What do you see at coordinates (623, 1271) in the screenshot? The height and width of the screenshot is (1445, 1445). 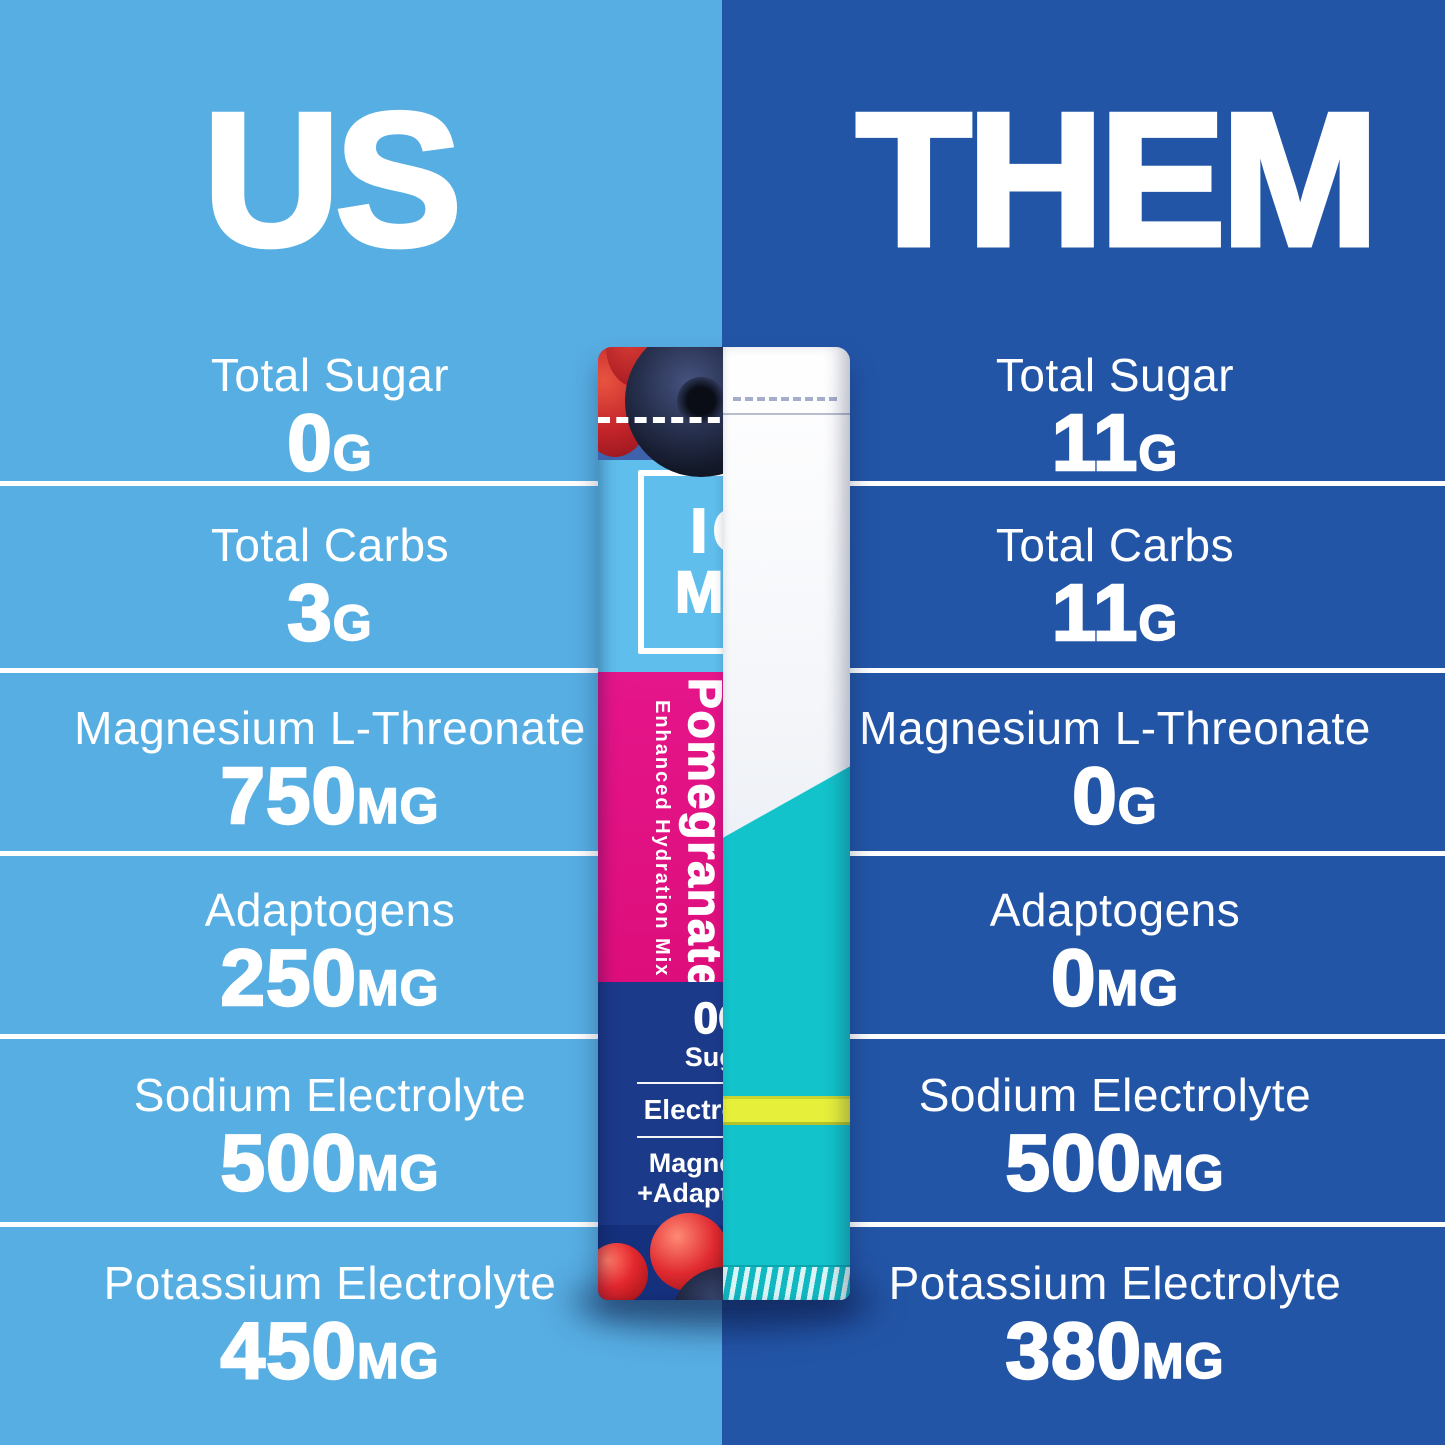 I see `pomegranate-seed-image` at bounding box center [623, 1271].